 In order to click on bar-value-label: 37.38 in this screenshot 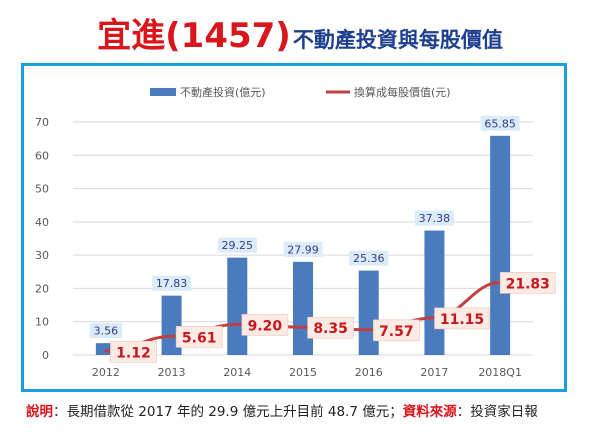, I will do `click(435, 218)`.